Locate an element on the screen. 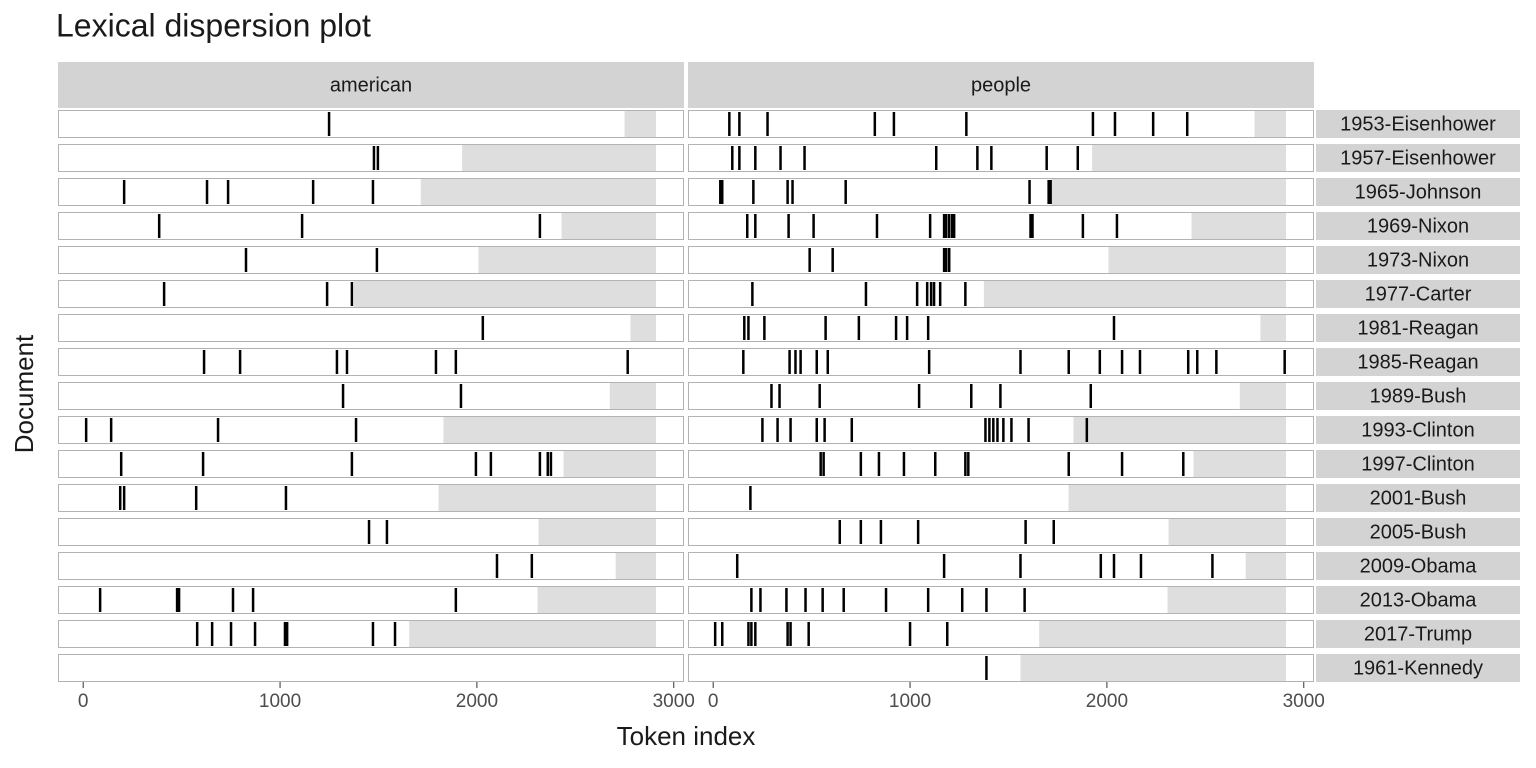 This screenshot has height=768, width=1536. document-label: 1953-Eisenhower is located at coordinates (1418, 124).